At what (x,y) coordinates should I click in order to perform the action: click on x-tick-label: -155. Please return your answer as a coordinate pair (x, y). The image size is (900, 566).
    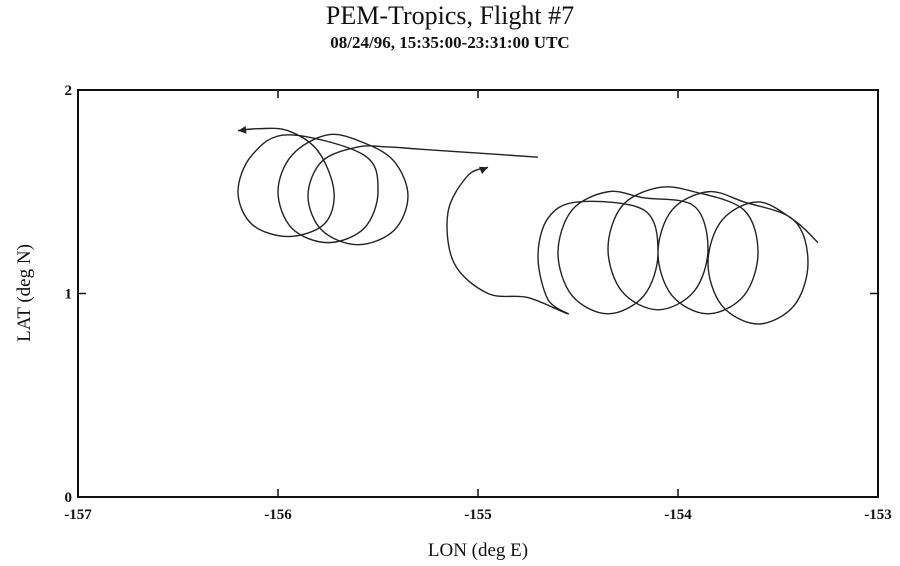
    Looking at the image, I should click on (478, 515).